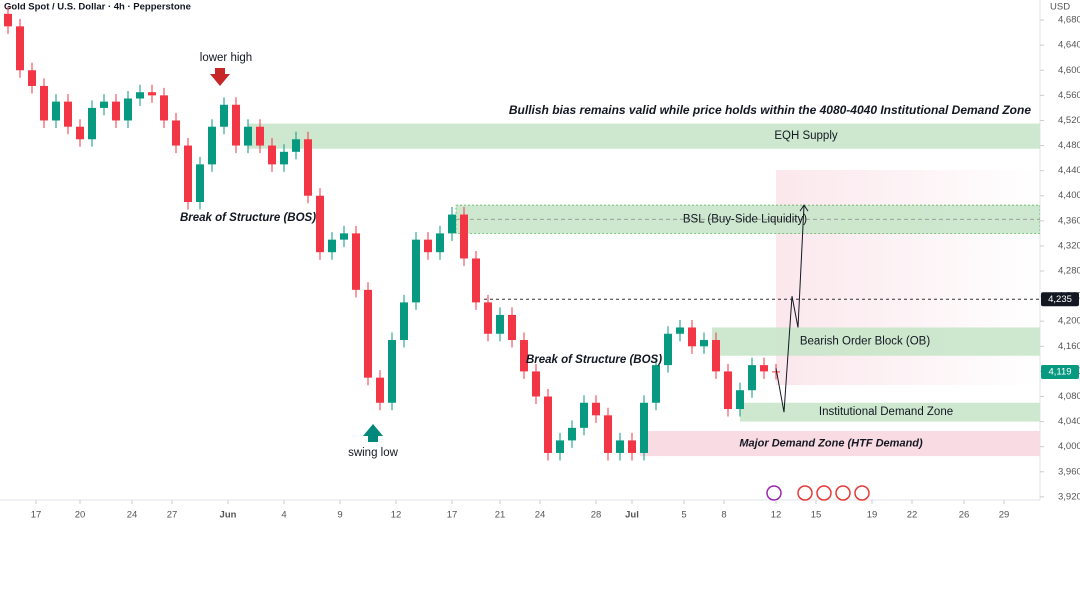 The width and height of the screenshot is (1080, 608). Describe the element at coordinates (1060, 299) in the screenshot. I see `level-tag-label: 4,235` at that location.